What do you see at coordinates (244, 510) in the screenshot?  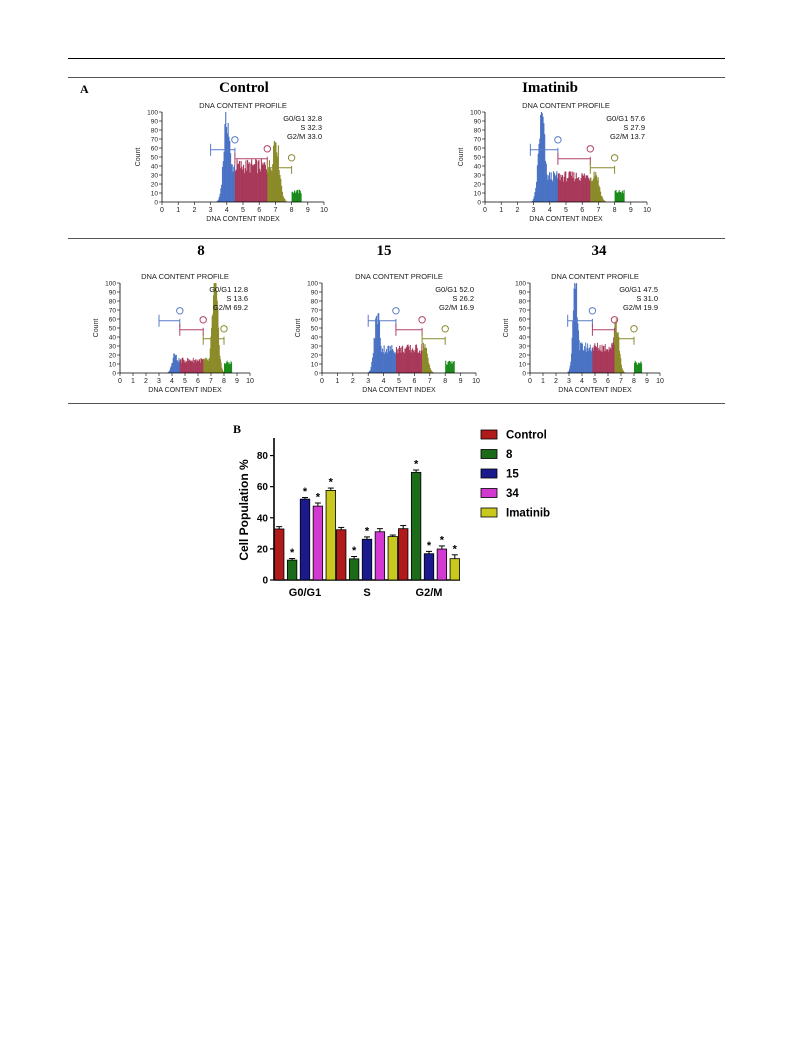 I see `bar-y-axis-label: Cell Population %` at bounding box center [244, 510].